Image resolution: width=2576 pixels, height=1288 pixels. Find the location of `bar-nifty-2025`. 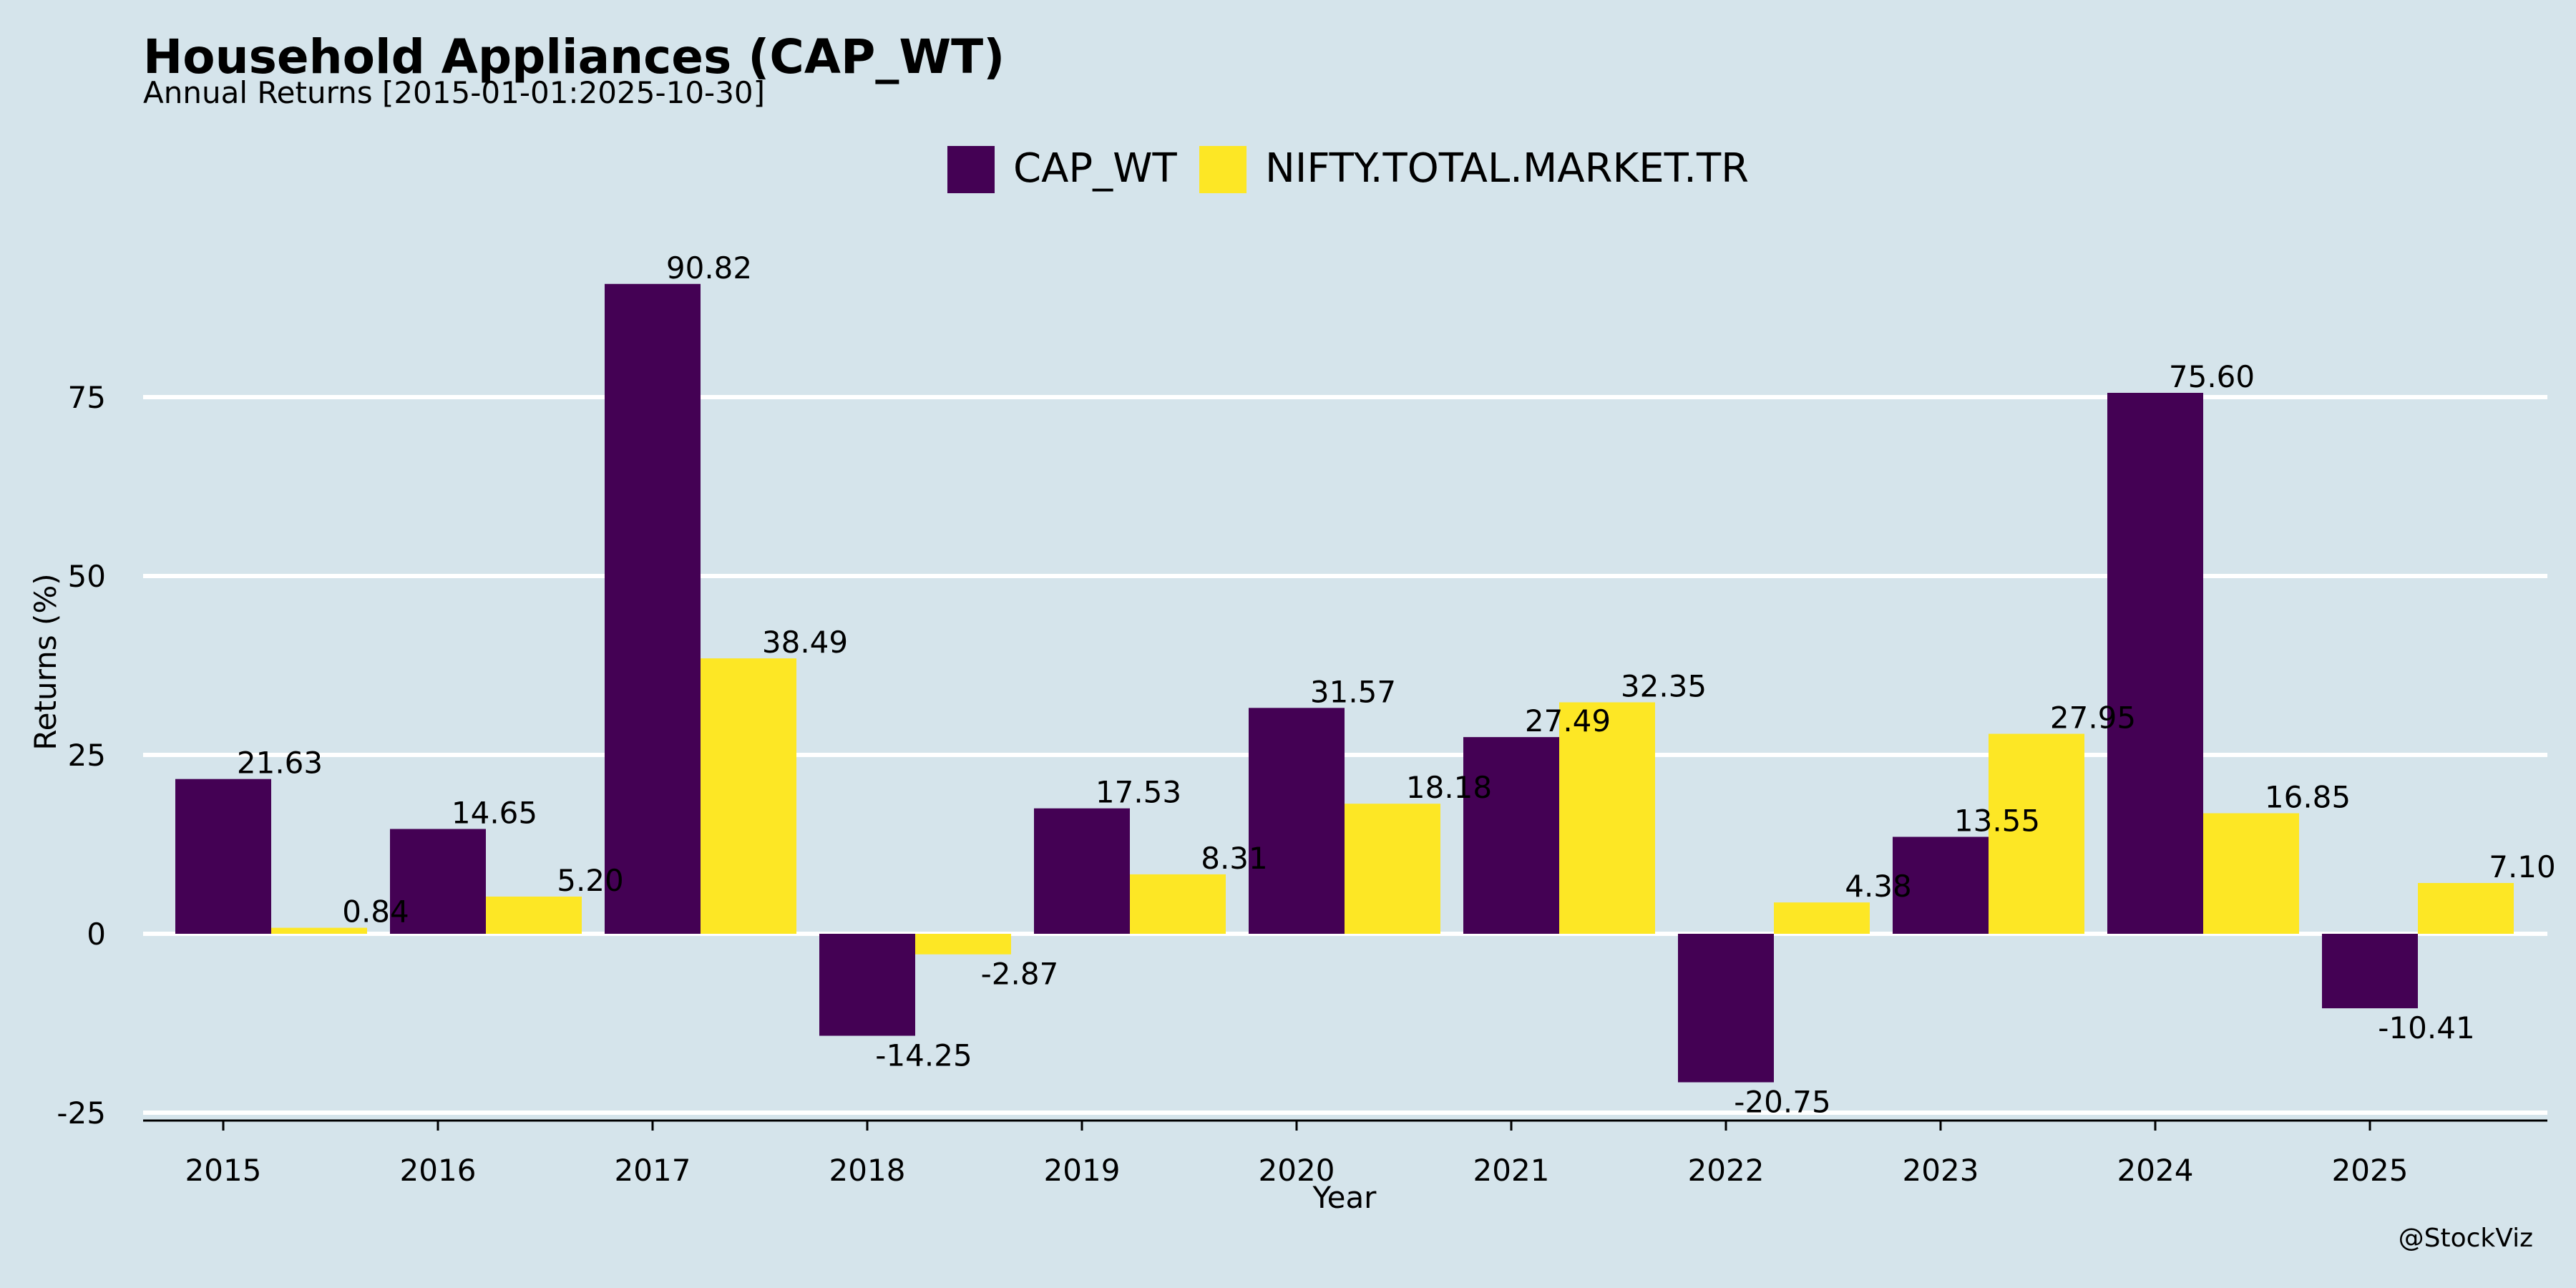

bar-nifty-2025 is located at coordinates (2466, 908).